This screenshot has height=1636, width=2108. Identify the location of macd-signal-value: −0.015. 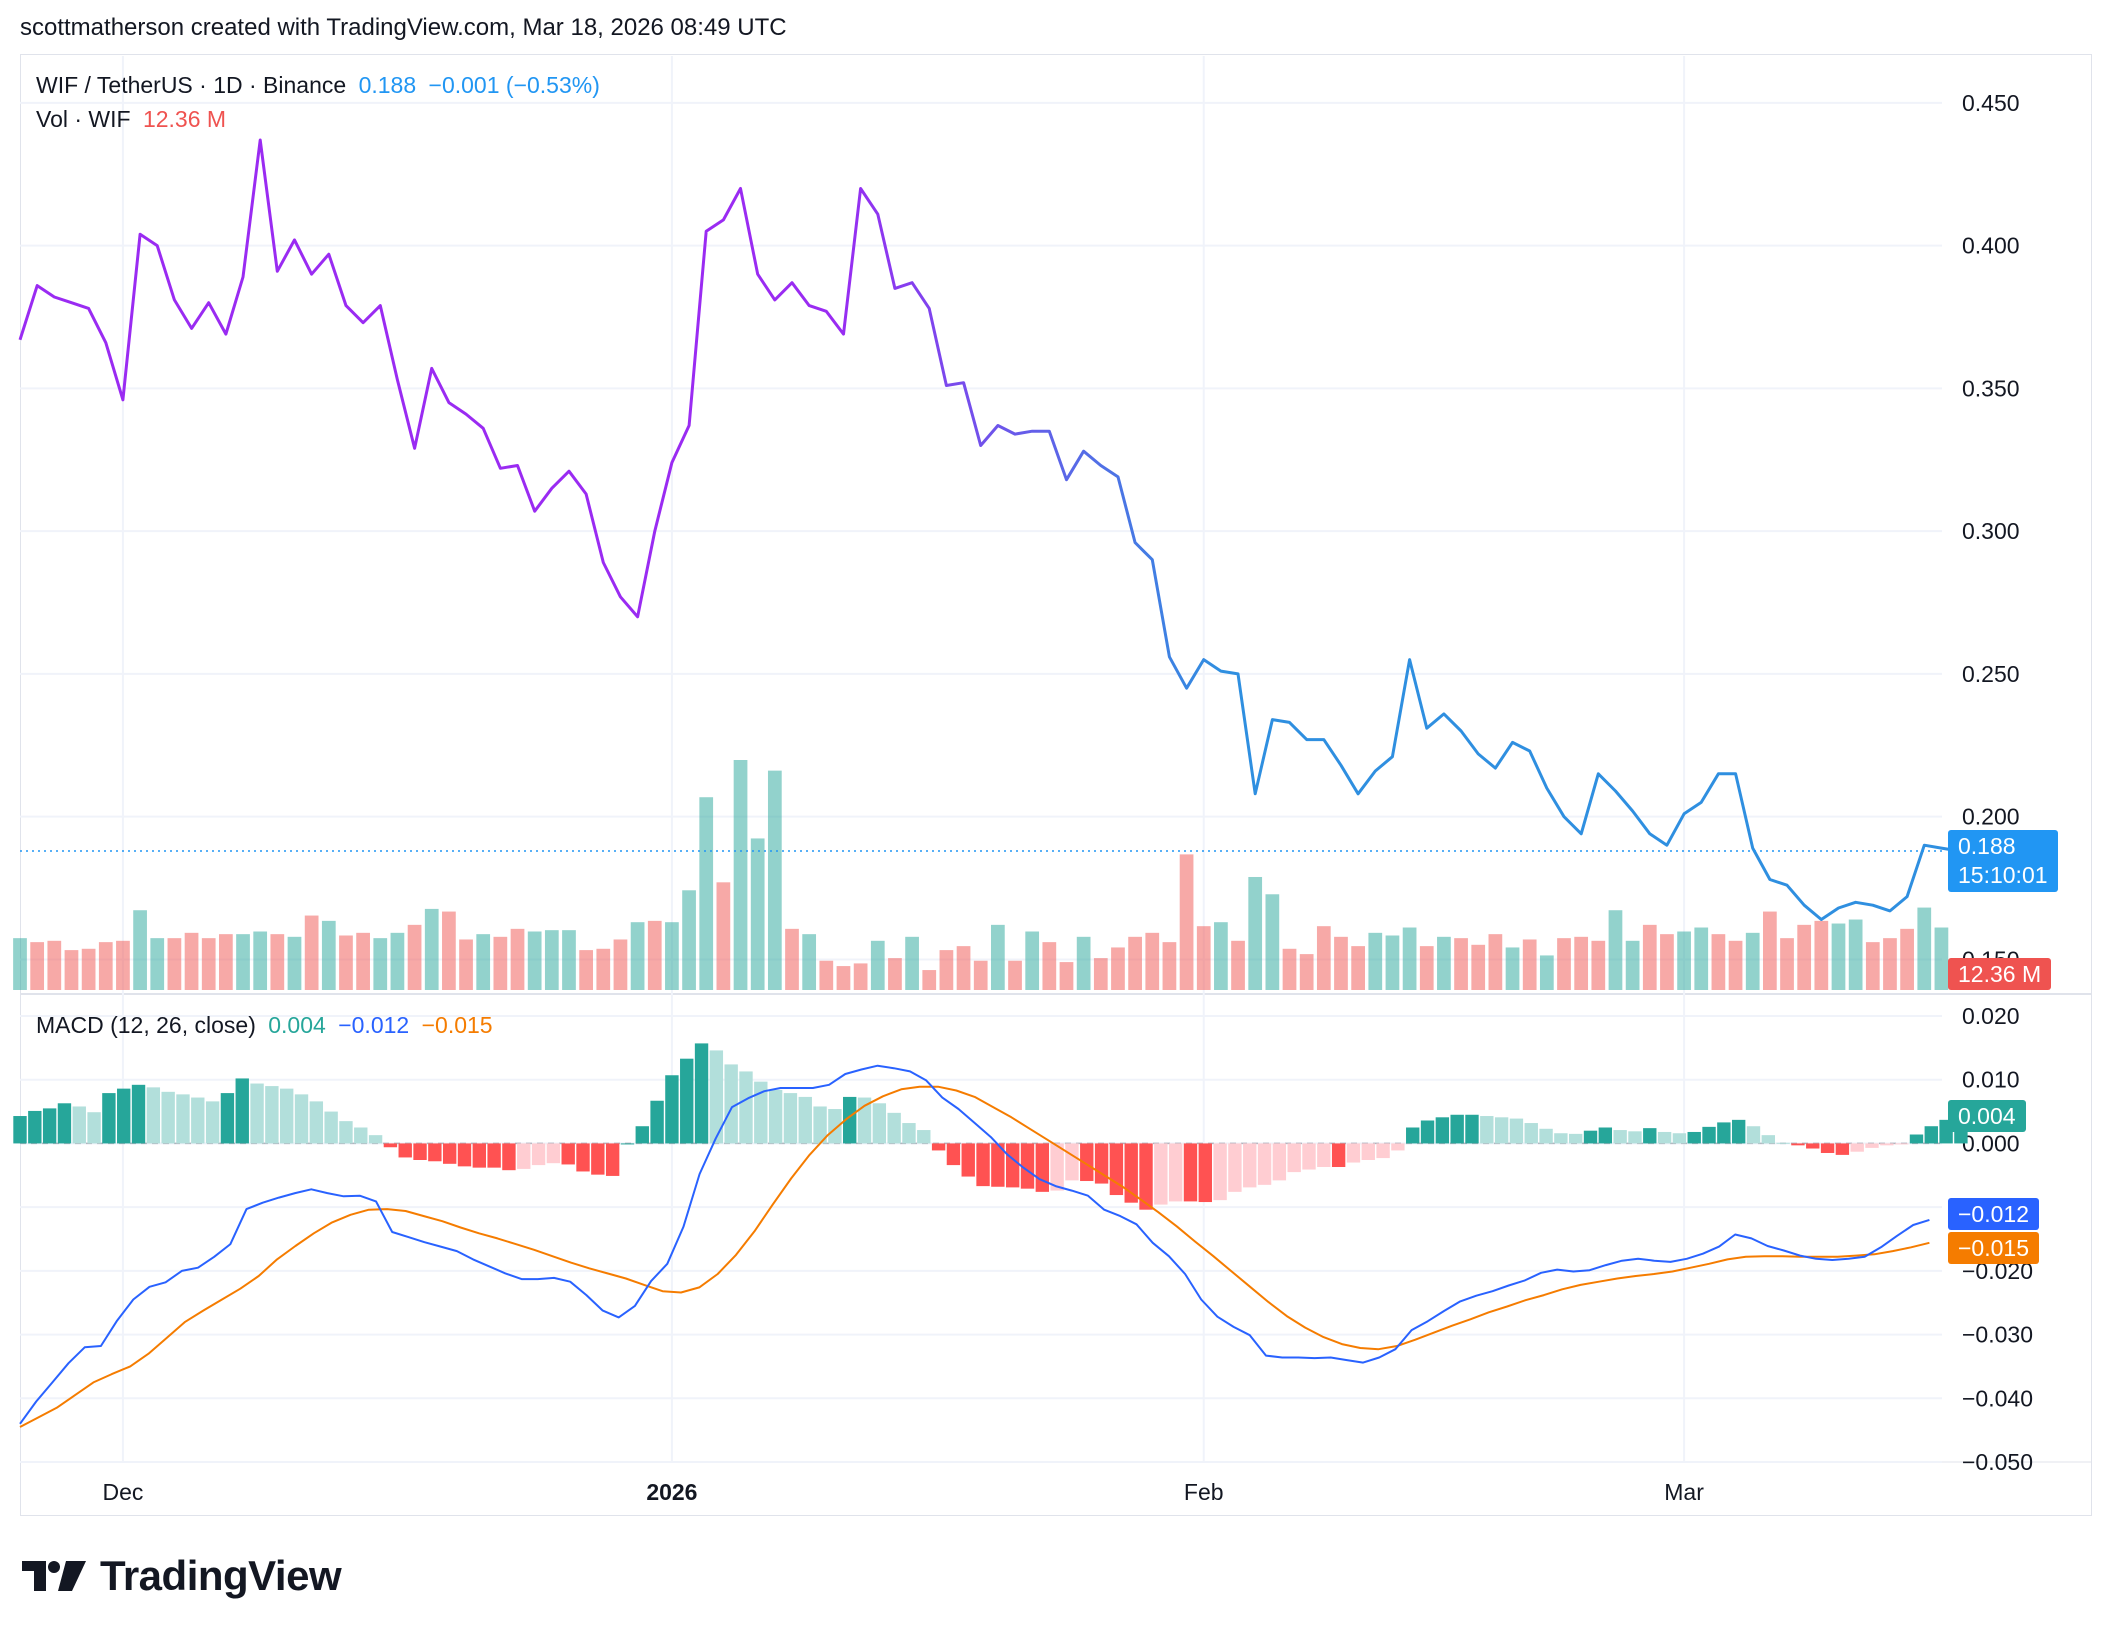
(457, 1025).